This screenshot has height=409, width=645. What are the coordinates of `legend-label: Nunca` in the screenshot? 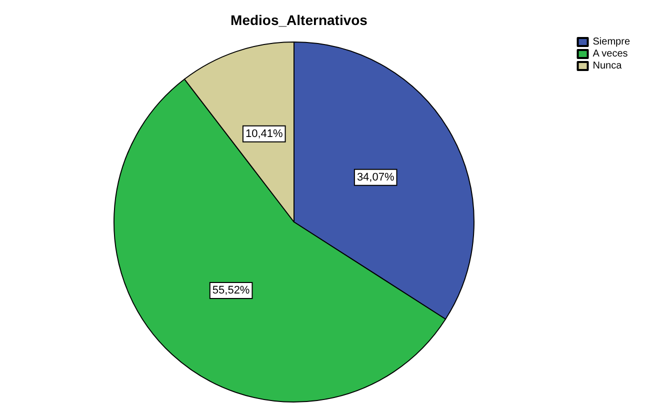 It's located at (607, 66).